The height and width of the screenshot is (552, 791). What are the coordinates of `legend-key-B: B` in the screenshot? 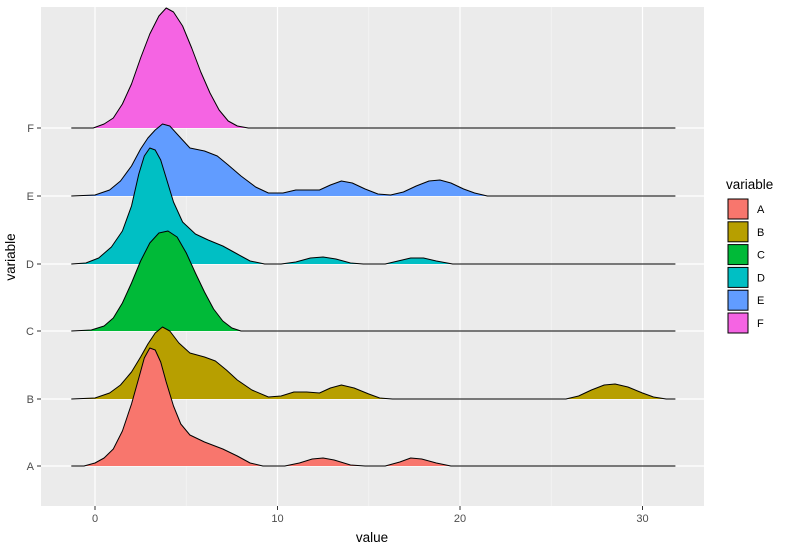 It's located at (745, 232).